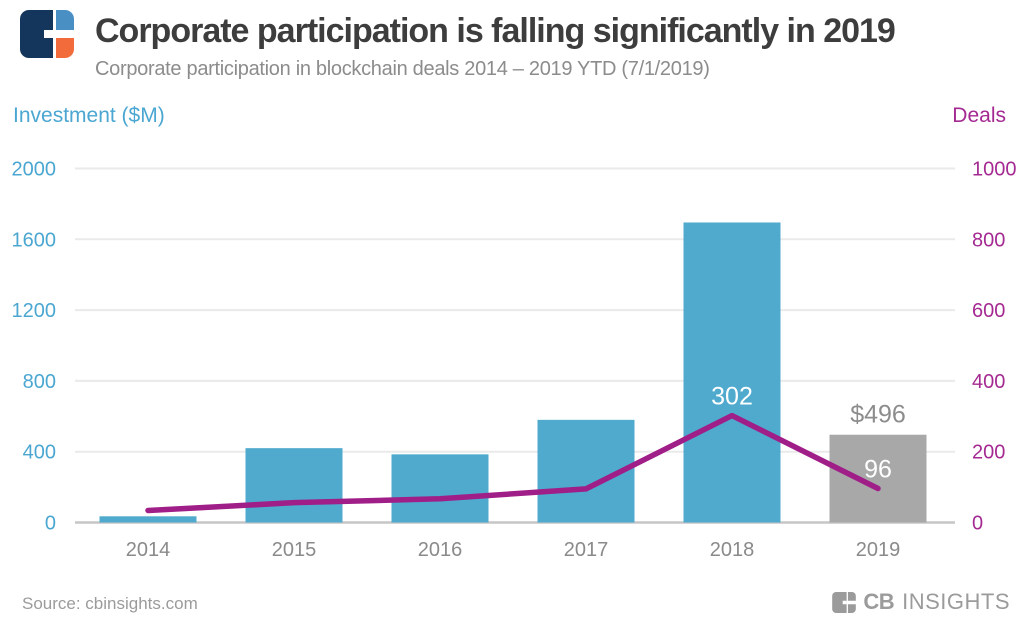 The height and width of the screenshot is (627, 1024). I want to click on left-tick-label-0: 0, so click(50, 524).